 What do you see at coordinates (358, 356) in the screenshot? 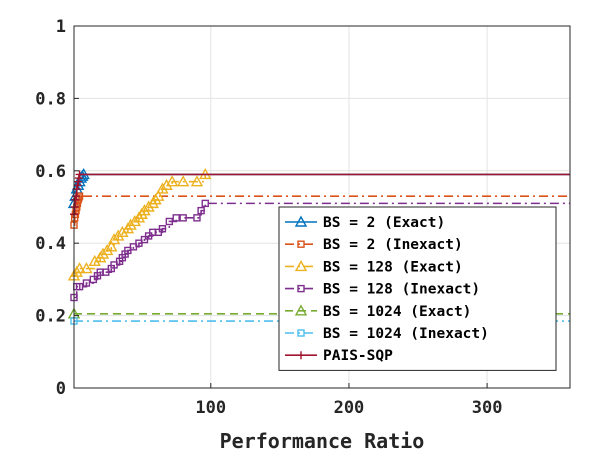
I see `legend-label: PAIS-SQP` at bounding box center [358, 356].